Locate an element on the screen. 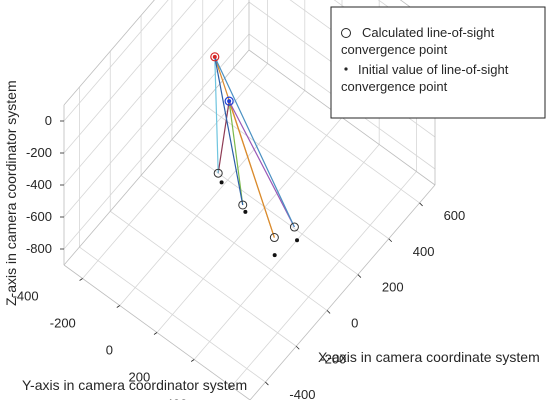 Image resolution: width=550 pixels, height=400 pixels. markers is located at coordinates (255, 155).